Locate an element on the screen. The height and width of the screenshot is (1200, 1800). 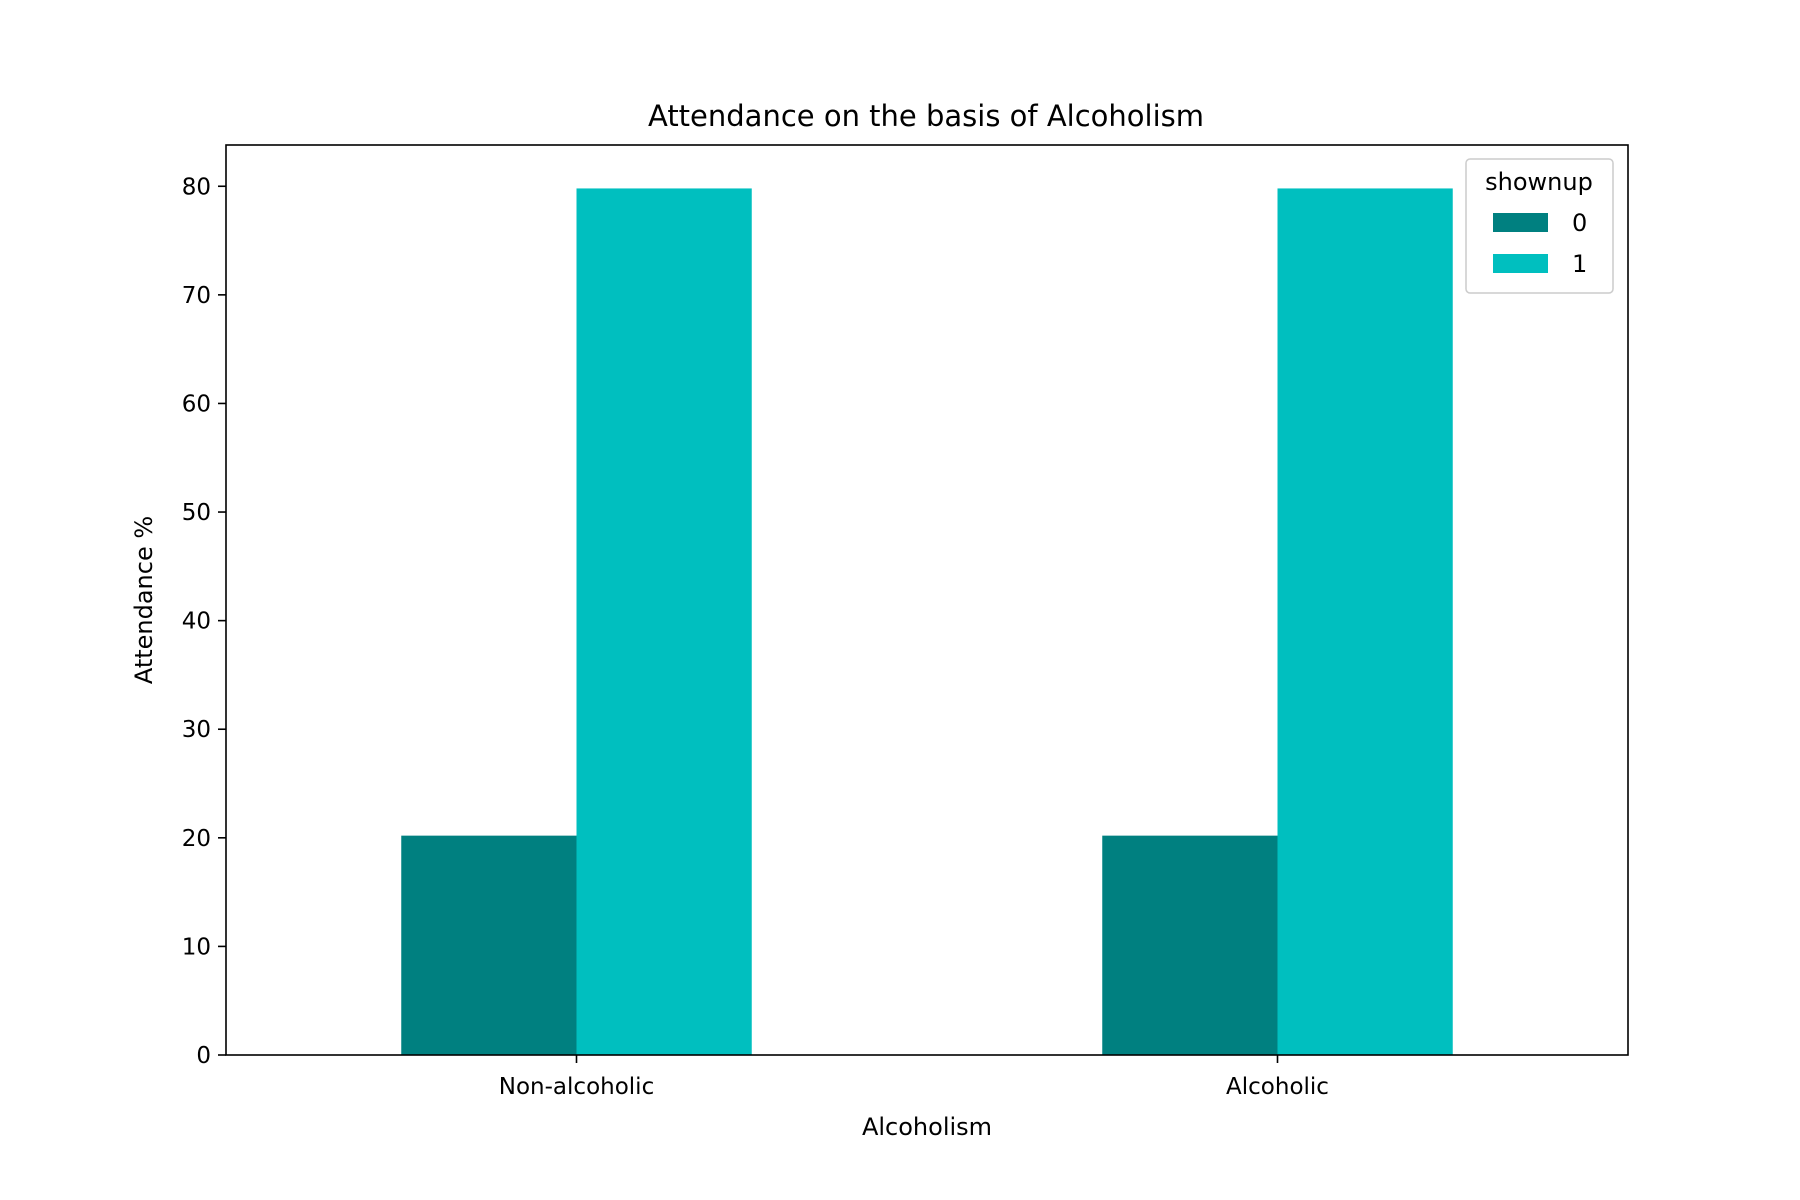
x-tick-label: Non-alcoholic is located at coordinates (576, 1087).